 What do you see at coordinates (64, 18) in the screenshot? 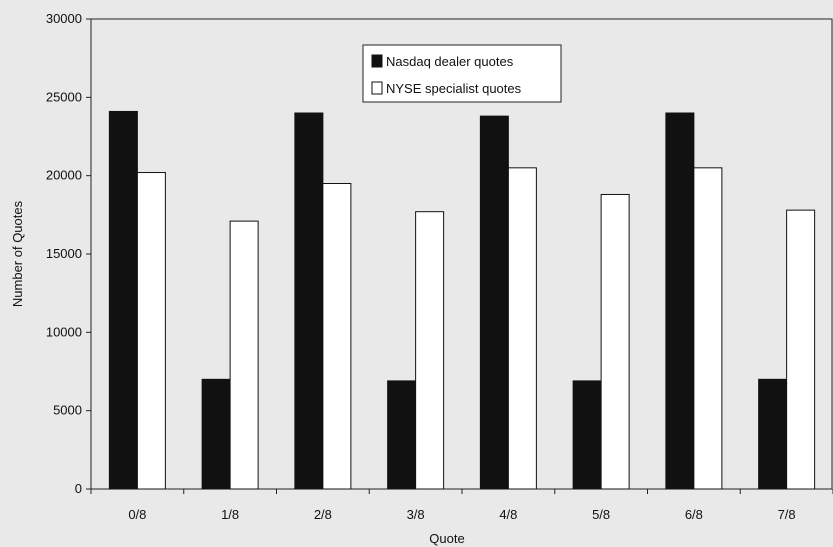
I see `y-tick-label: 30000` at bounding box center [64, 18].